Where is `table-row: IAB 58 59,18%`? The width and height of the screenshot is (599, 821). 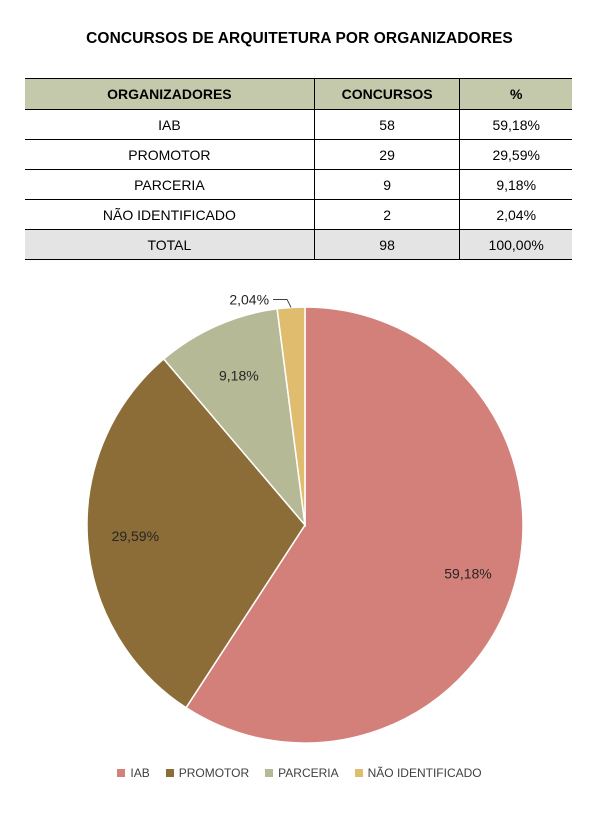 table-row: IAB 58 59,18% is located at coordinates (298, 124).